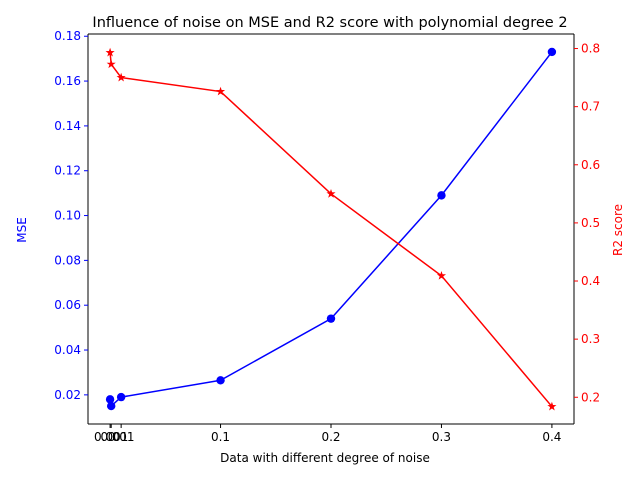  What do you see at coordinates (441, 437) in the screenshot?
I see `x-tick-label: 0.3` at bounding box center [441, 437].